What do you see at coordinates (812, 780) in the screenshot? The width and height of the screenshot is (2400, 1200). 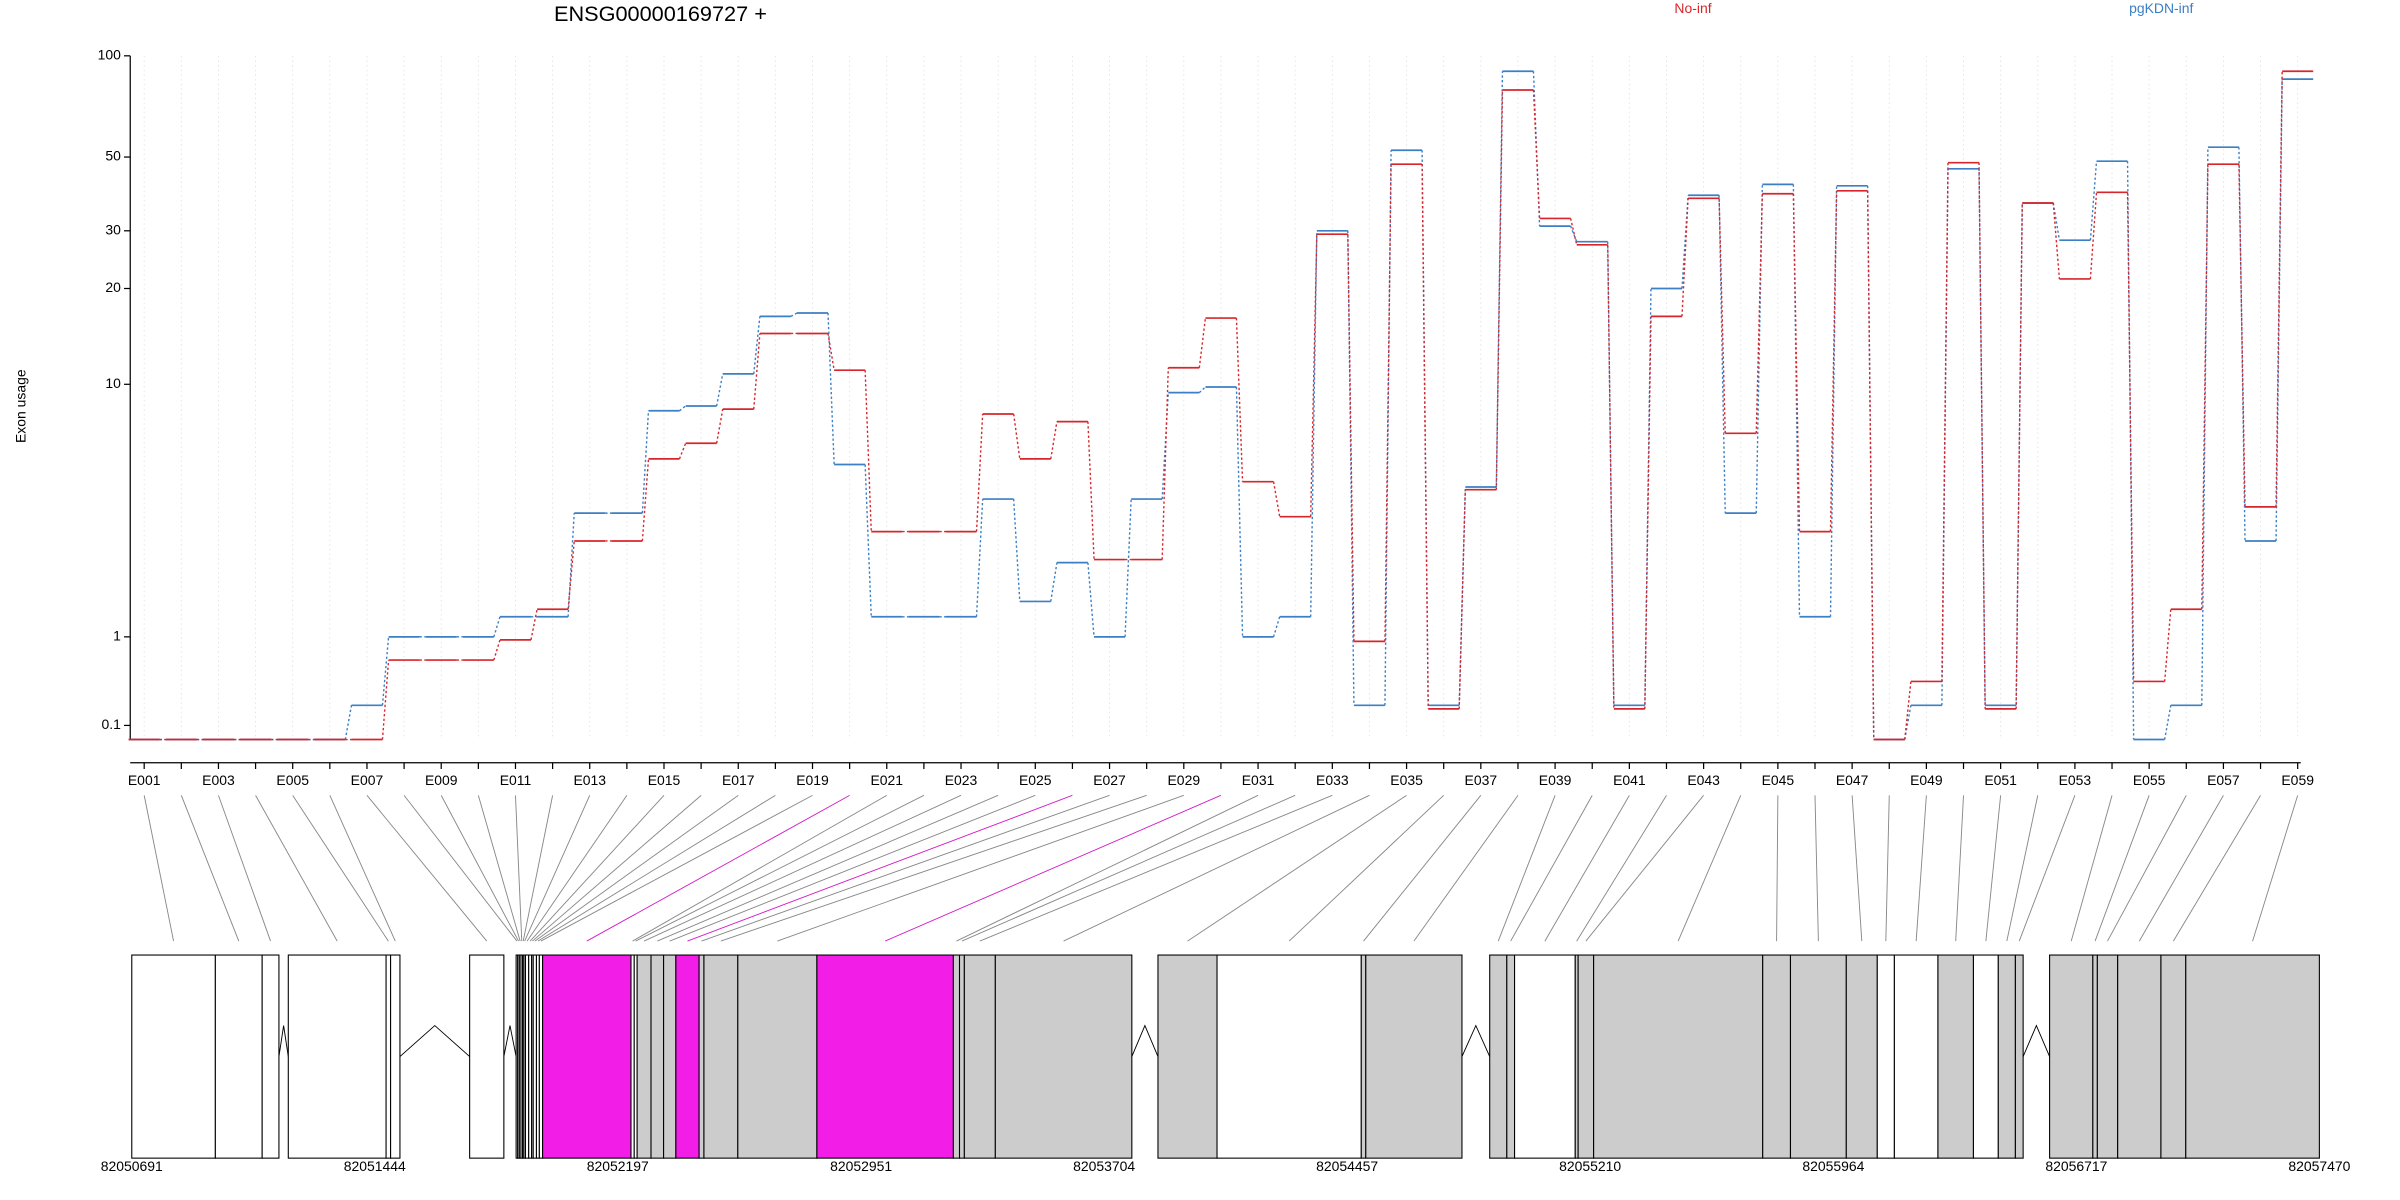 I see `x-tick-label: E019` at bounding box center [812, 780].